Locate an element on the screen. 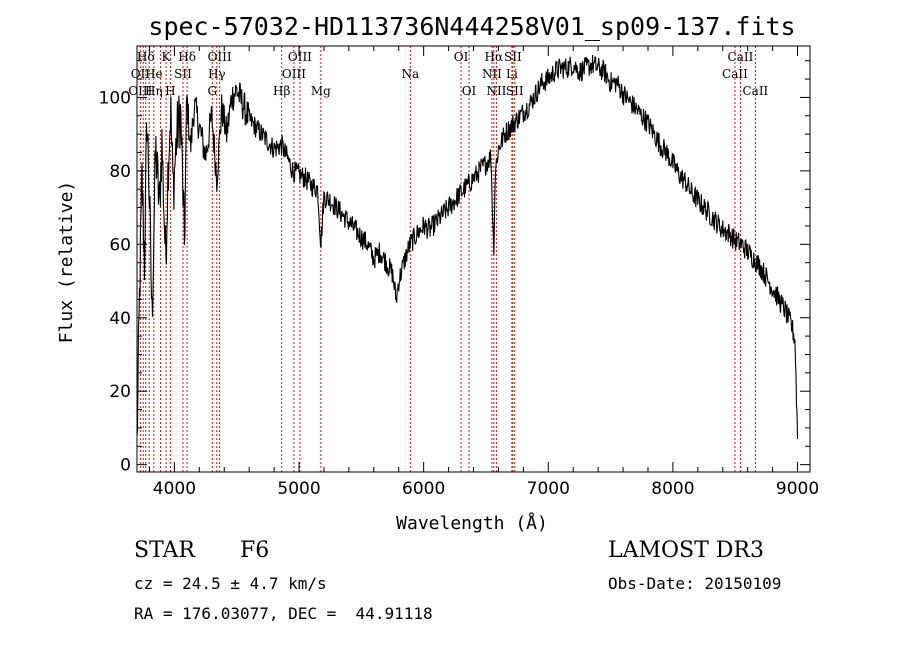  redshift: cz = 24.5 ± 4.7 km/s is located at coordinates (230, 583).